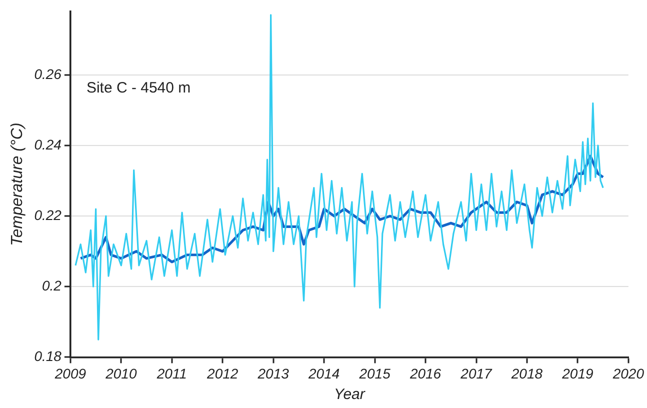  Describe the element at coordinates (577, 373) in the screenshot. I see `x-tick-label: 2019` at that location.